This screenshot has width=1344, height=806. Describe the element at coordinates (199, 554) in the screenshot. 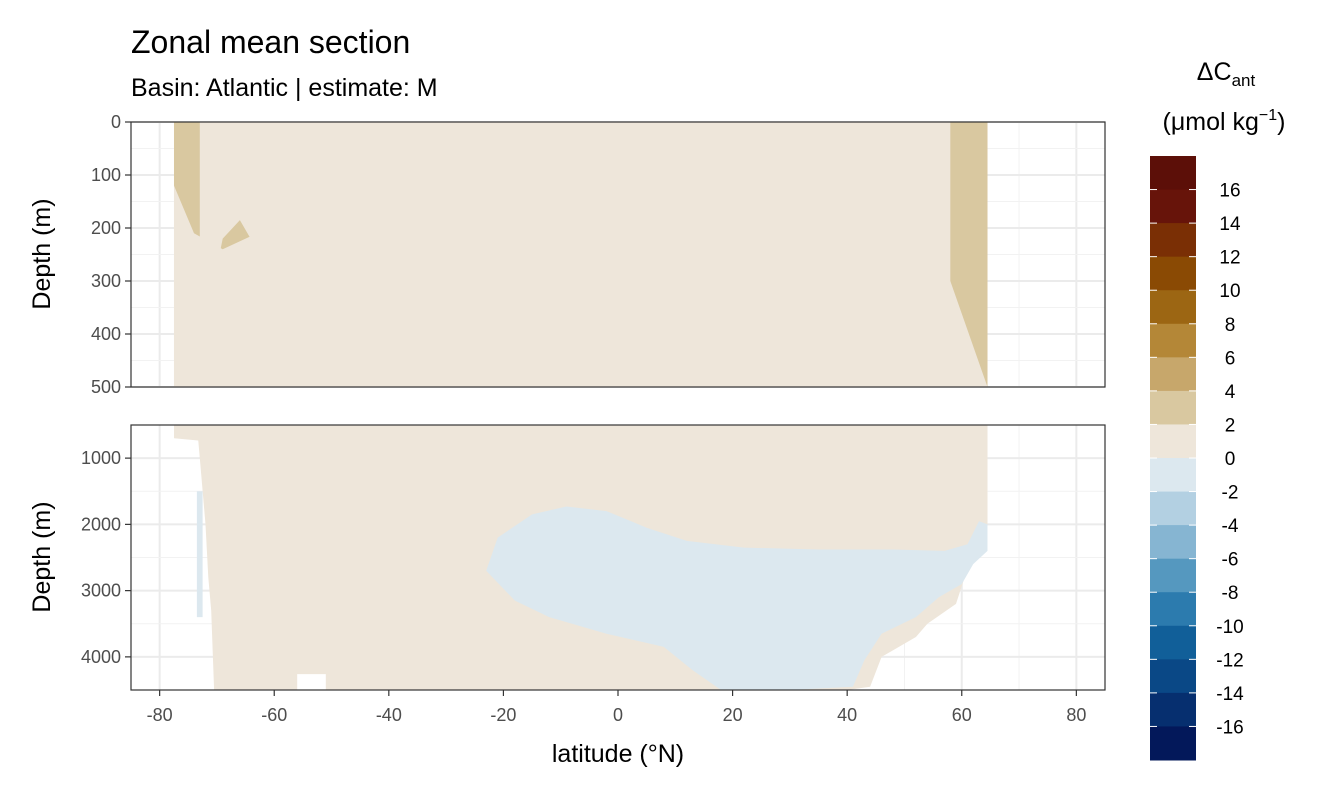

I see `contour-fill-edge-negative` at that location.